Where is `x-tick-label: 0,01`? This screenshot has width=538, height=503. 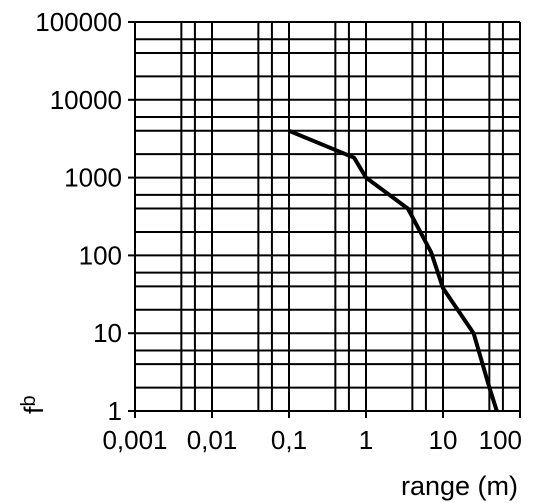
x-tick-label: 0,01 is located at coordinates (212, 440).